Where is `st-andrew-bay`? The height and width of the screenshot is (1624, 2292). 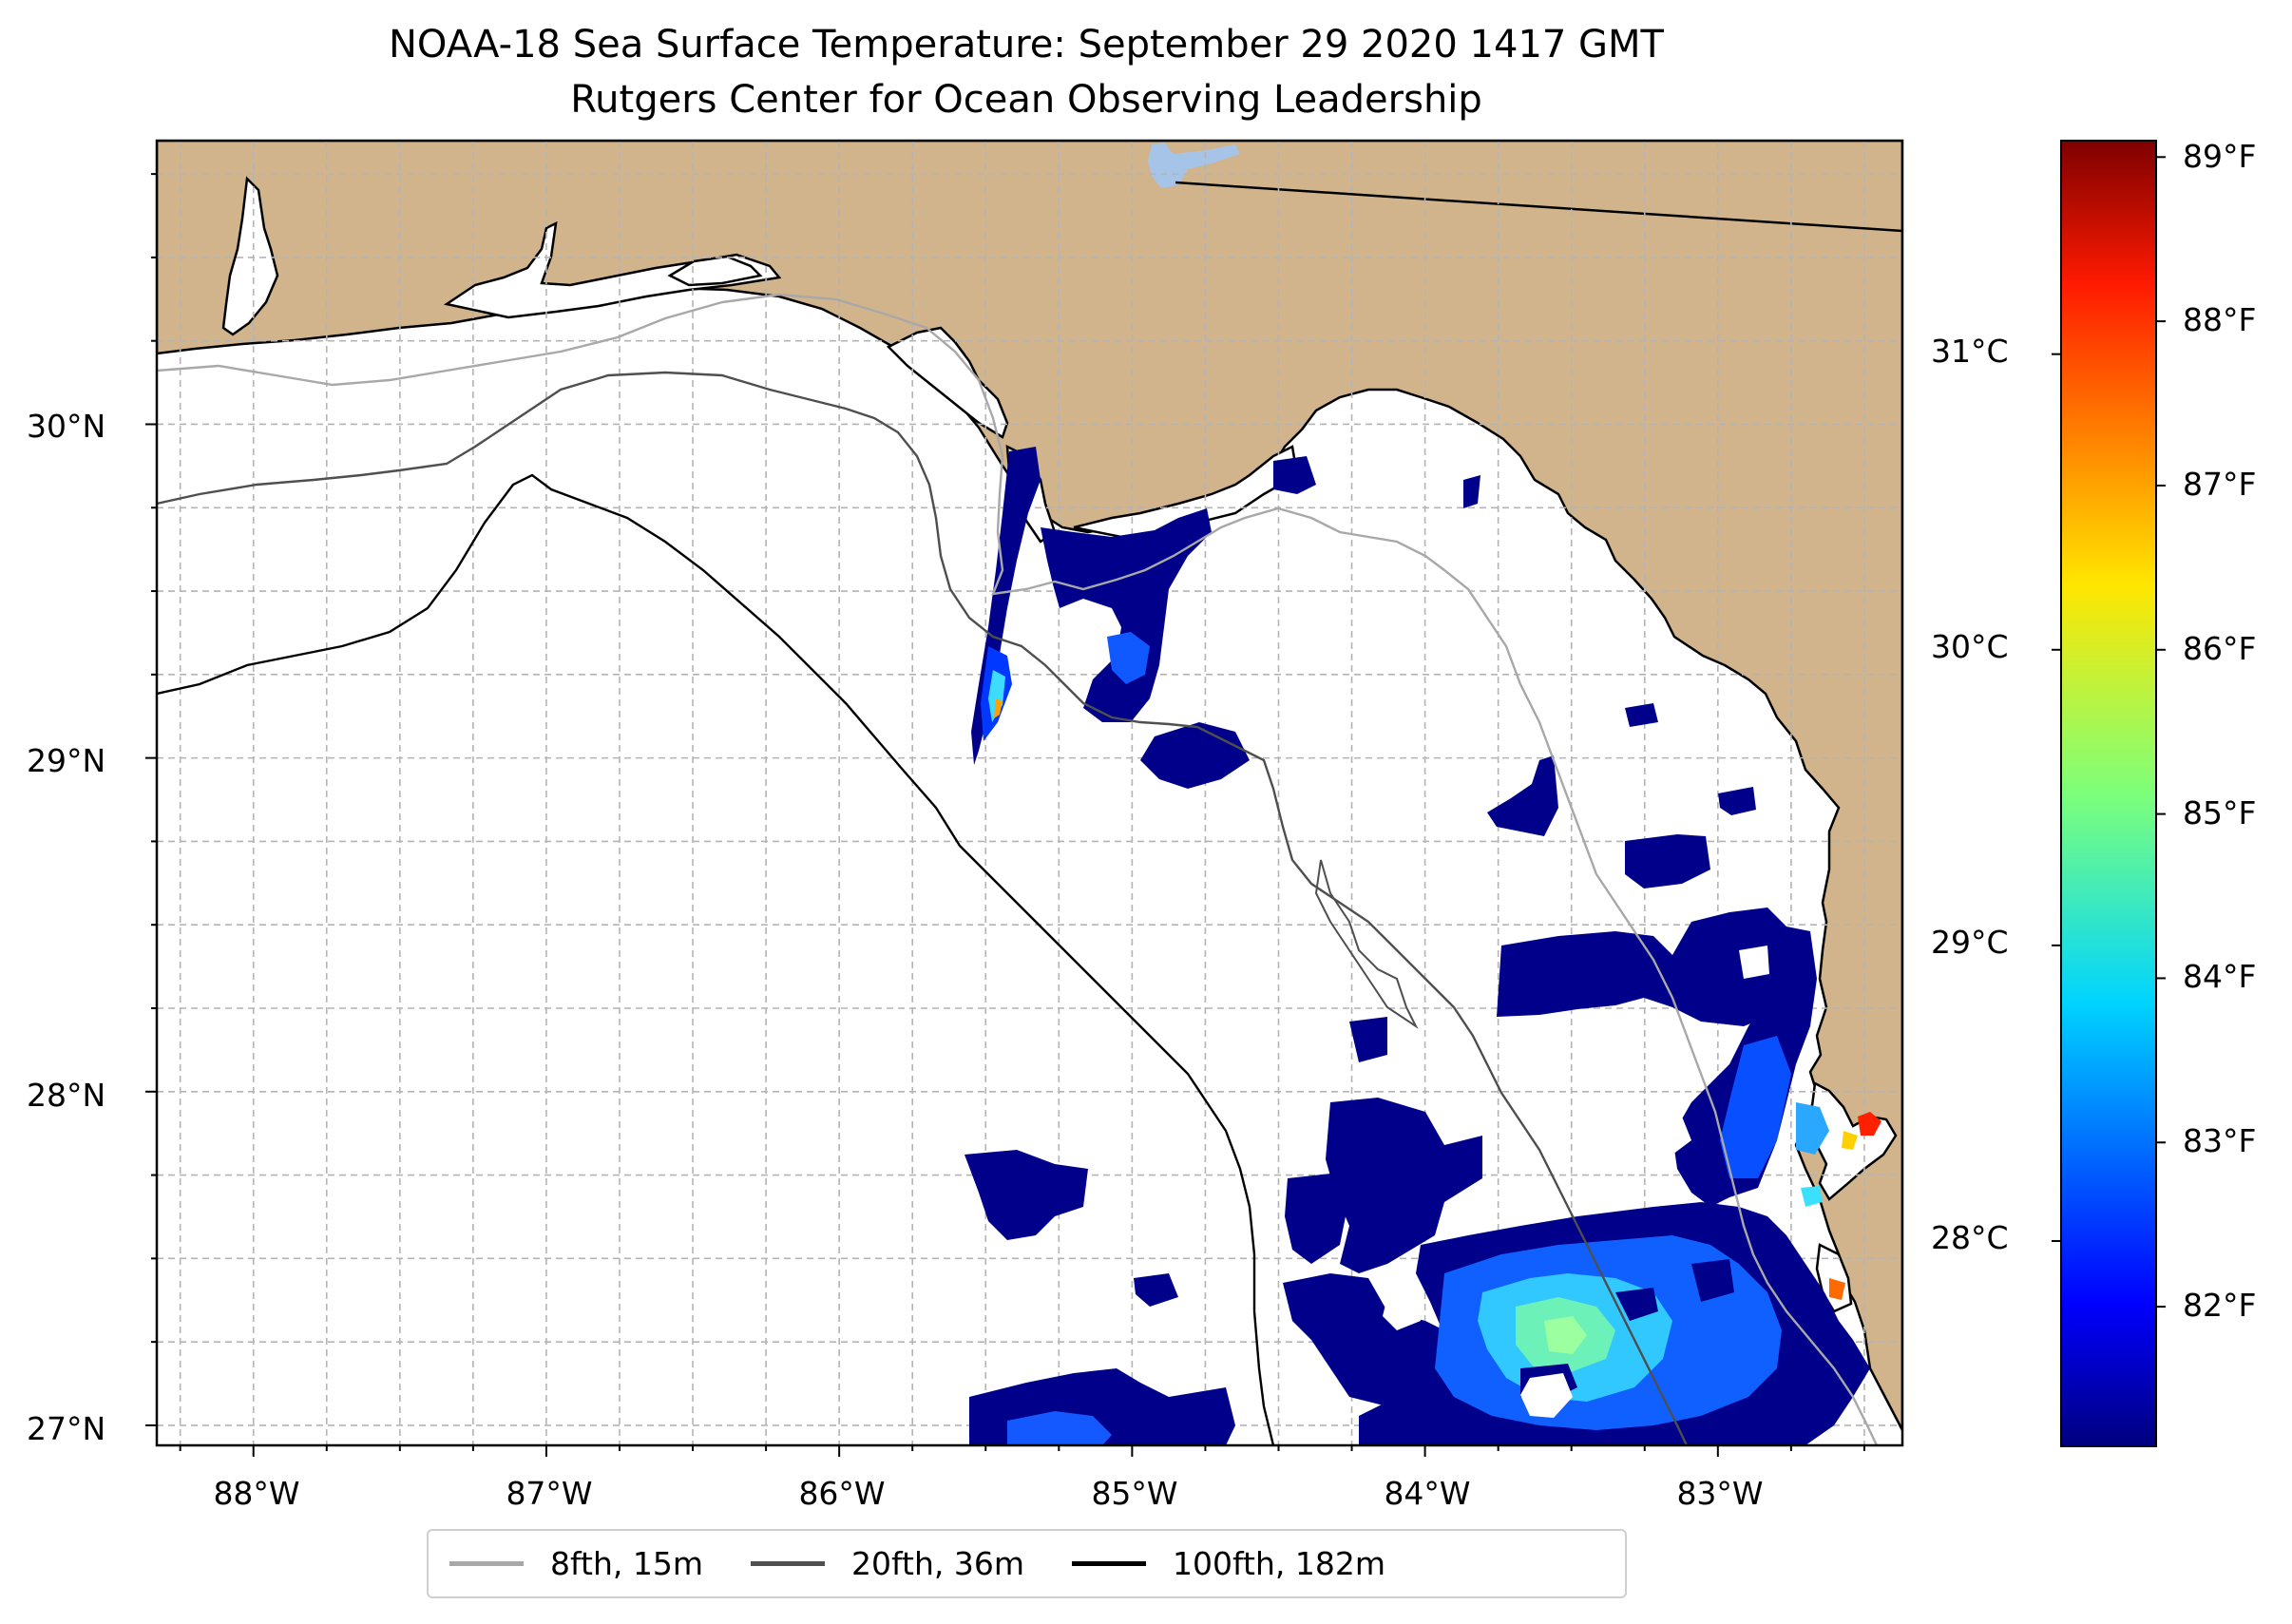 st-andrew-bay is located at coordinates (947, 382).